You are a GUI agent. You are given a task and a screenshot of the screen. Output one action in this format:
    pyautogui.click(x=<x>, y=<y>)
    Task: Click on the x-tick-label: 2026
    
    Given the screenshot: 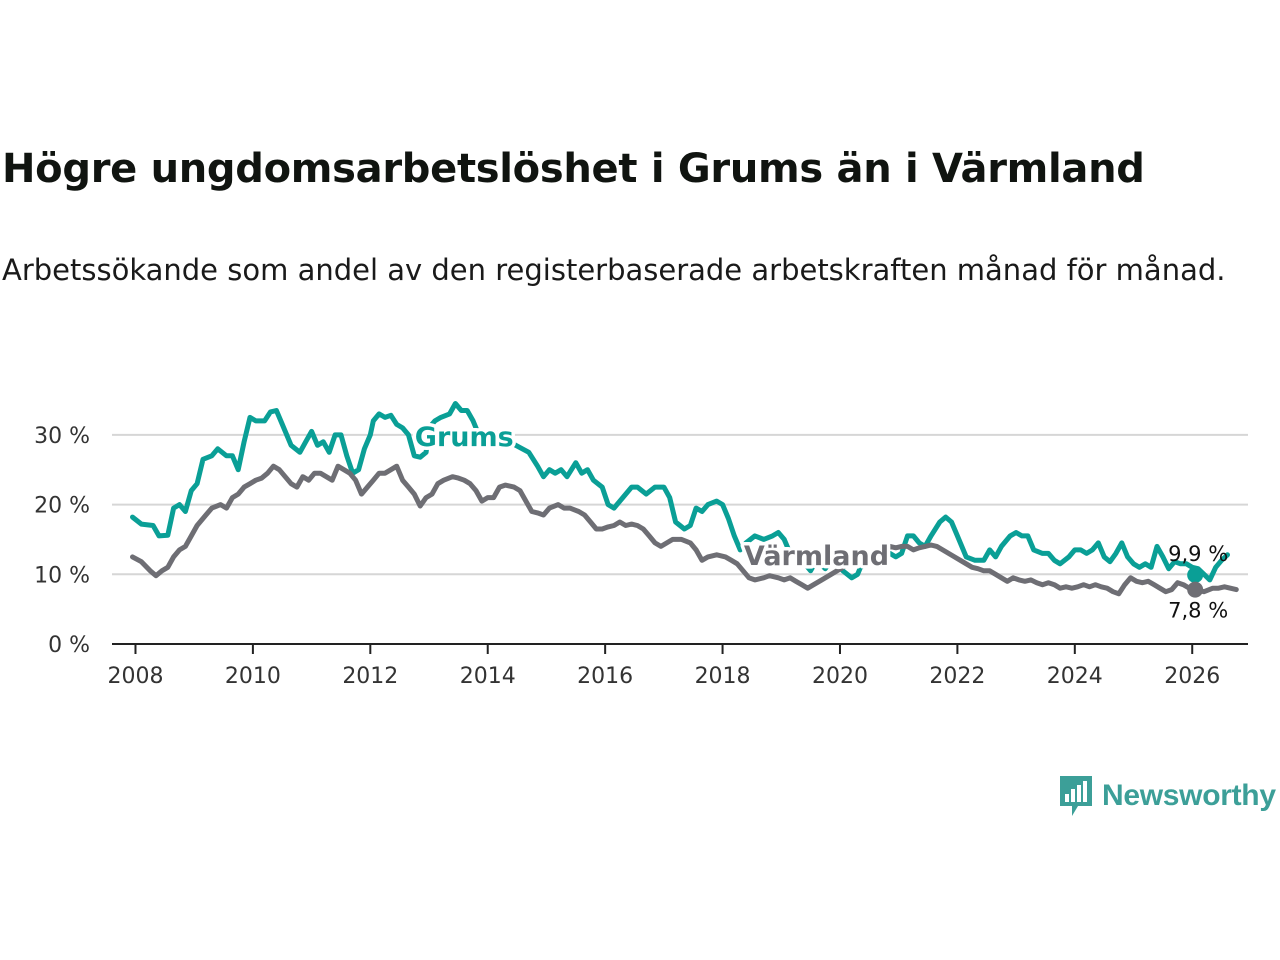 What is the action you would take?
    pyautogui.click(x=1192, y=676)
    